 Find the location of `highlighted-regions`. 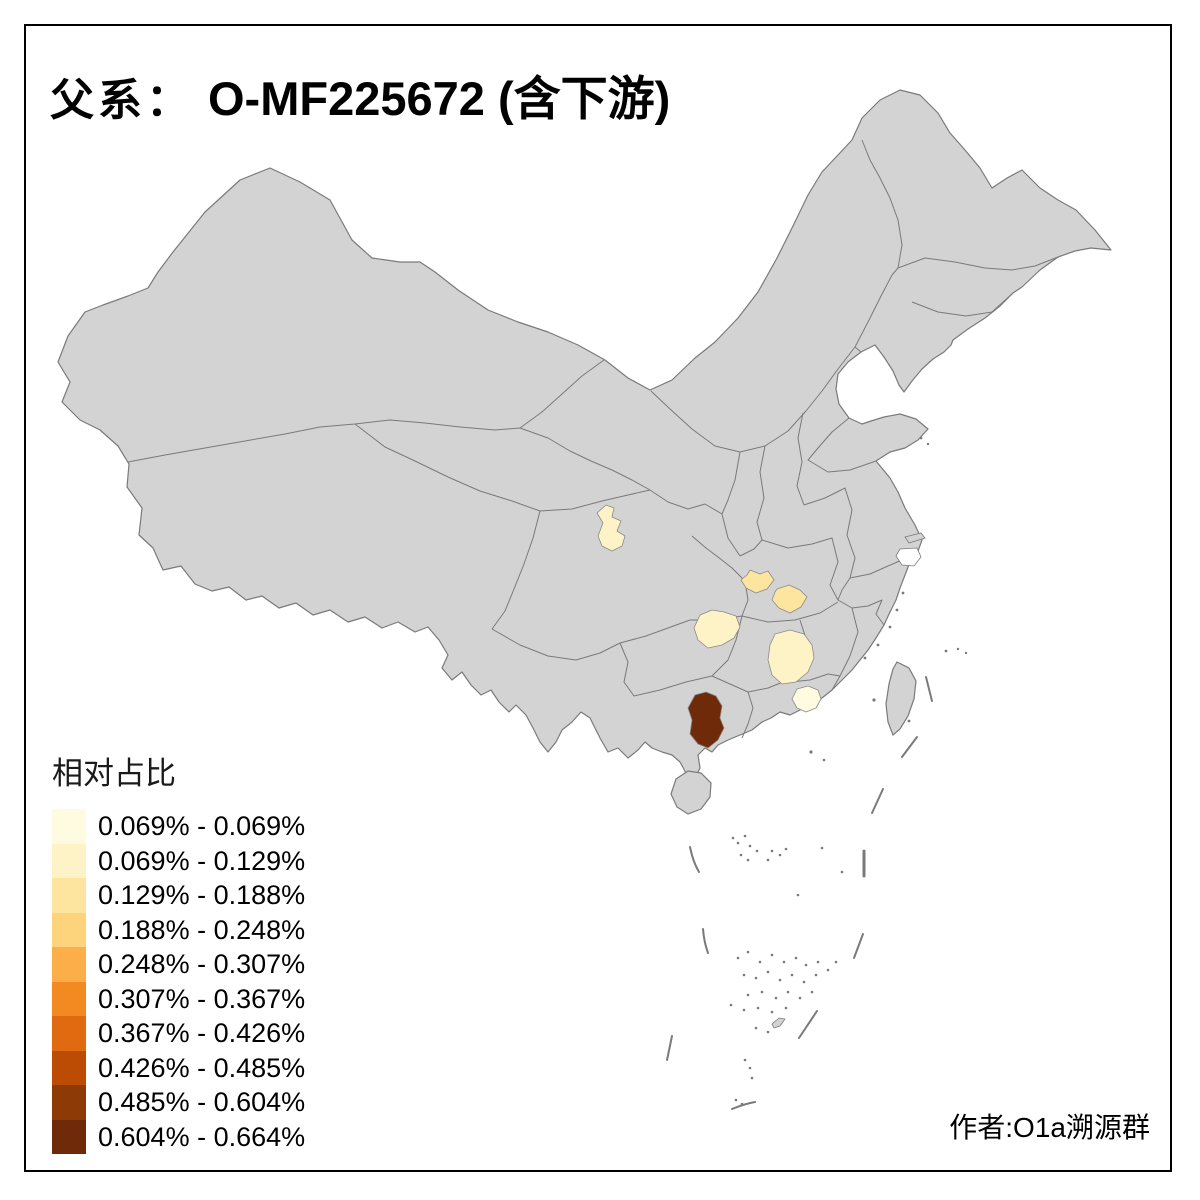

highlighted-regions is located at coordinates (709, 626).